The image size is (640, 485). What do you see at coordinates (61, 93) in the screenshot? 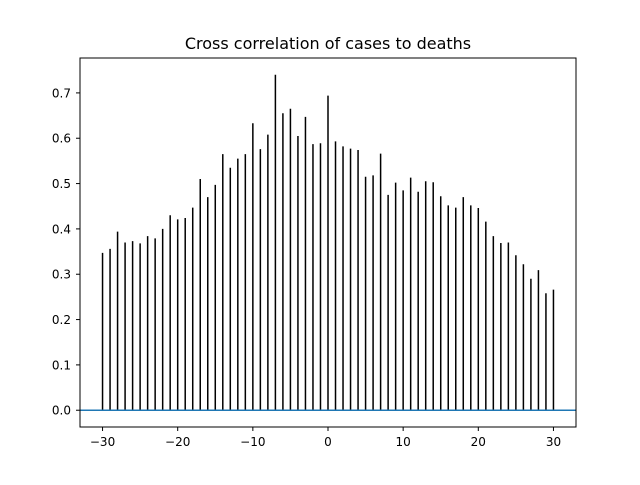
I see `y-tick-label: 0.7` at bounding box center [61, 93].